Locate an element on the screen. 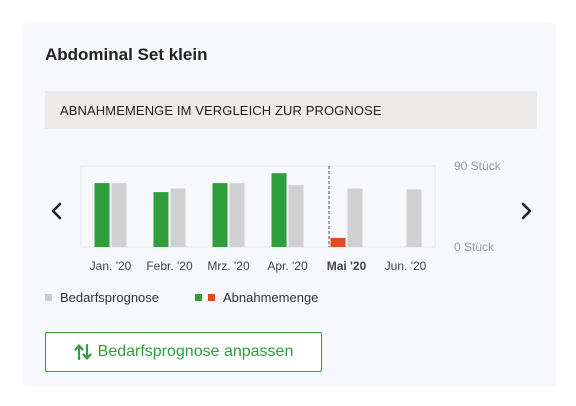 The image size is (576, 406). legend-item-forecast: Bedarfsprognose is located at coordinates (102, 297).